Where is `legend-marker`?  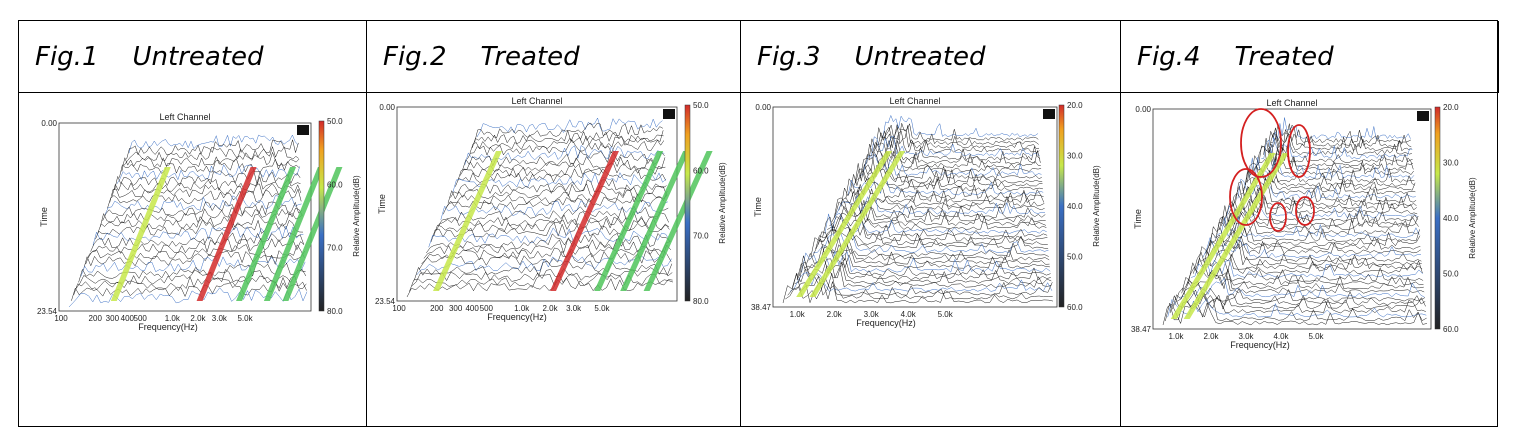
legend-marker is located at coordinates (1423, 116).